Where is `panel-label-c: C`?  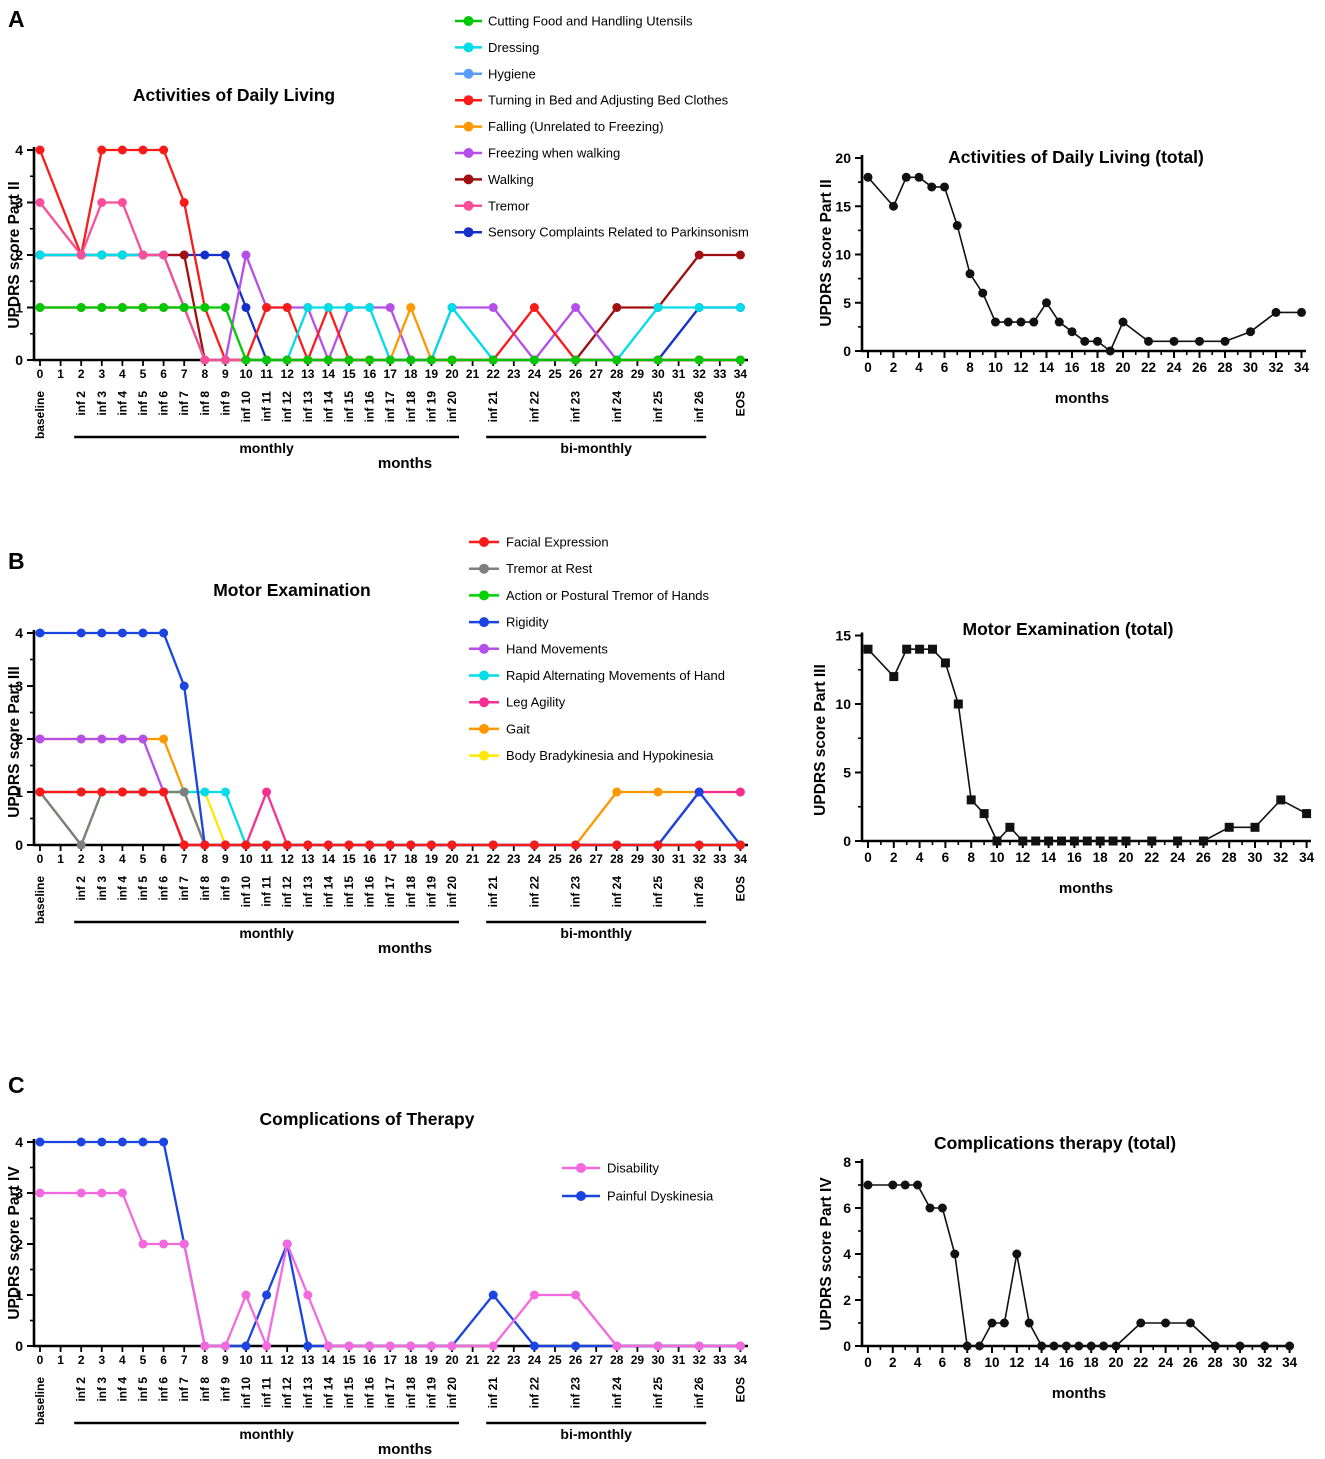 panel-label-c: C is located at coordinates (16, 1085).